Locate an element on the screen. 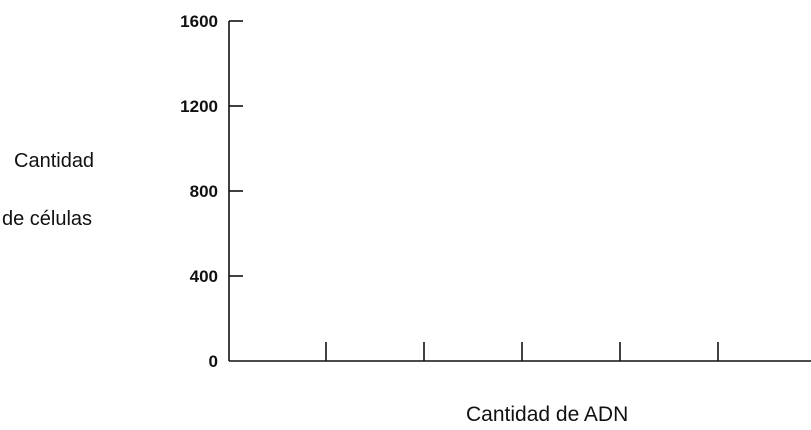 The height and width of the screenshot is (430, 811). y-tick-label-800: 800 is located at coordinates (204, 191).